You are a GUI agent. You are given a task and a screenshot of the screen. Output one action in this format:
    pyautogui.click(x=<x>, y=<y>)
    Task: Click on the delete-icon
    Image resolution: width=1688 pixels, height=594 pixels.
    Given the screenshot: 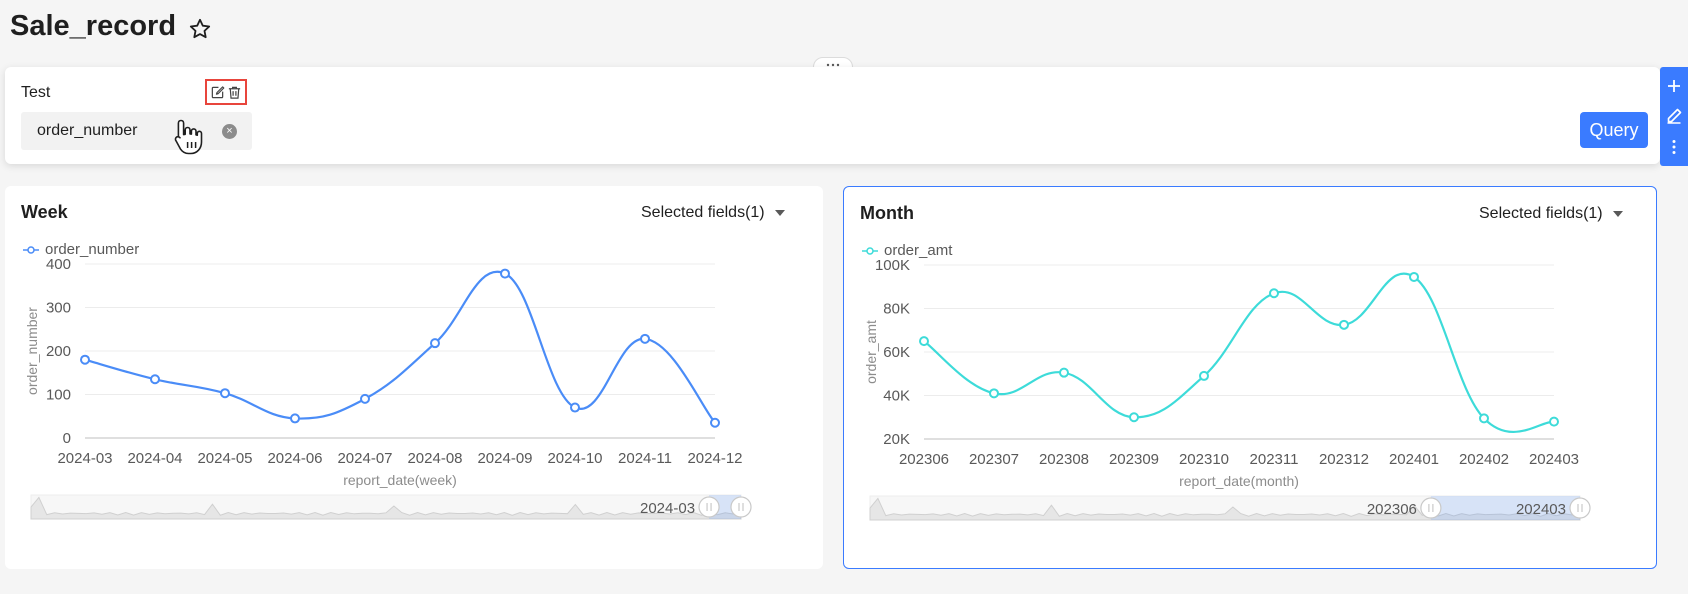 What is the action you would take?
    pyautogui.click(x=234, y=92)
    